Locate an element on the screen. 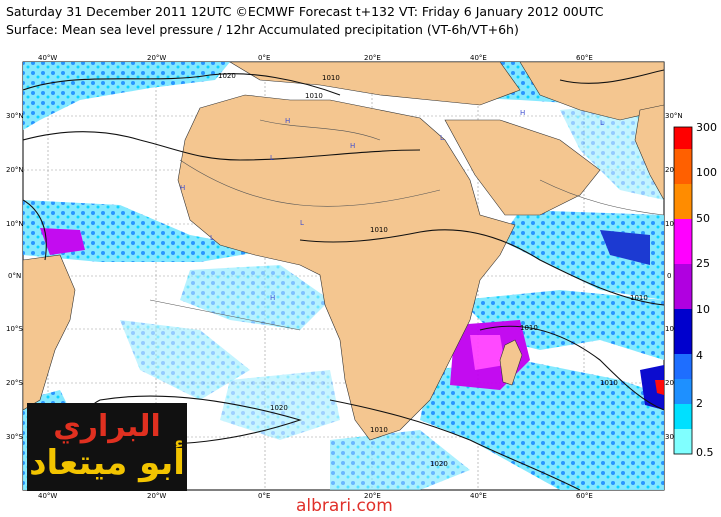  watermark-line2: أبو ميتعاد is located at coordinates (107, 463).